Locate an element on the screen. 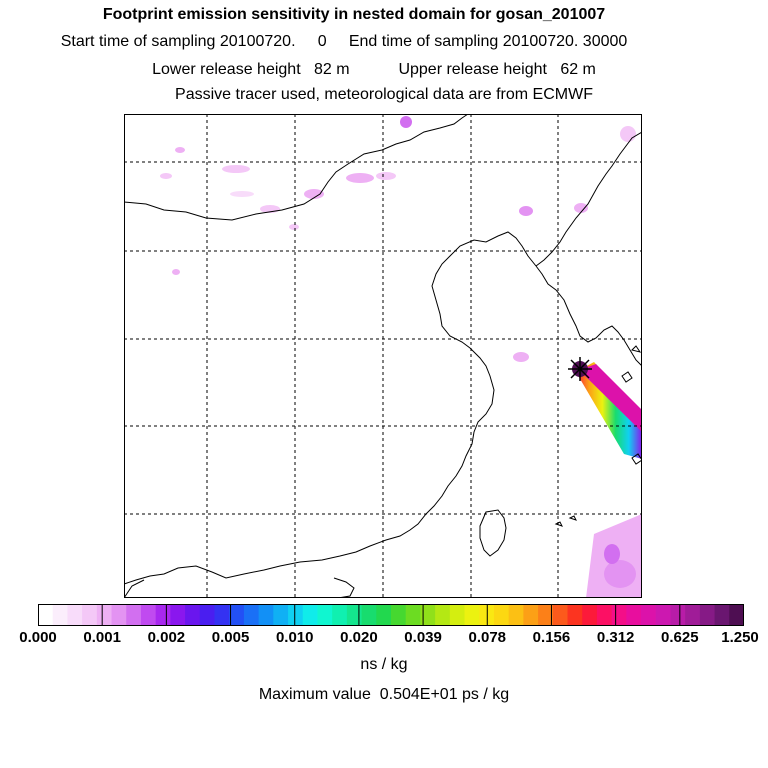 This screenshot has height=768, width=768. colorbar-tick-label: 0.312 is located at coordinates (615, 637).